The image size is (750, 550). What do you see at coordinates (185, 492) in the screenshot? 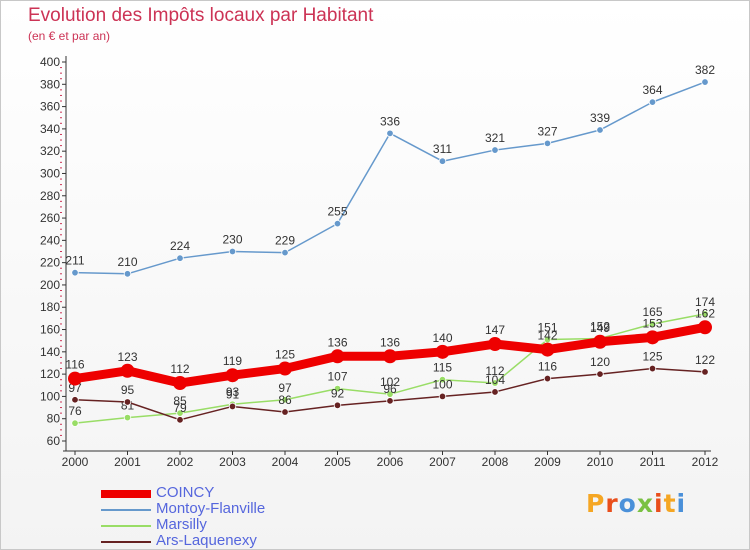
I see `legend-label: COINCY` at bounding box center [185, 492].